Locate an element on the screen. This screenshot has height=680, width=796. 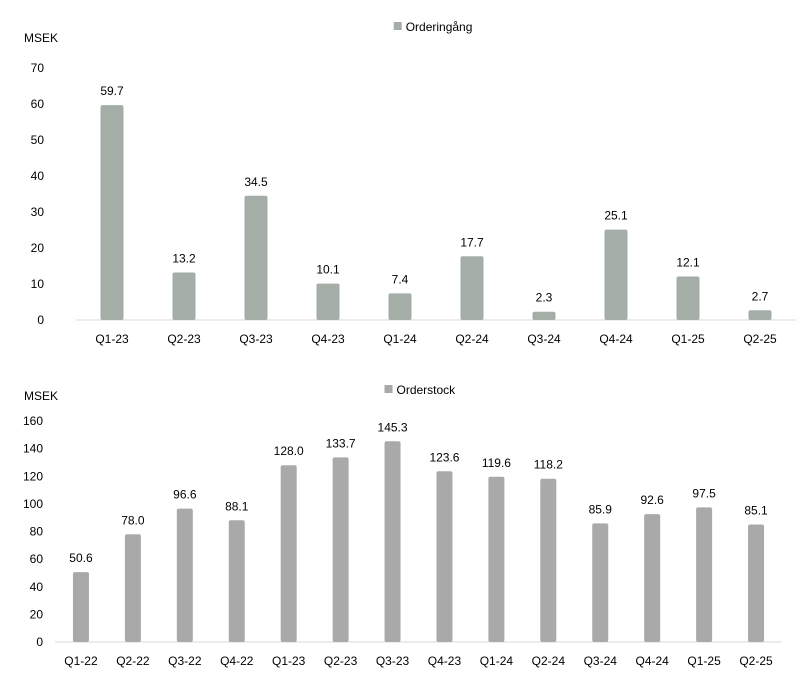
data-label: 10.1 is located at coordinates (328, 270).